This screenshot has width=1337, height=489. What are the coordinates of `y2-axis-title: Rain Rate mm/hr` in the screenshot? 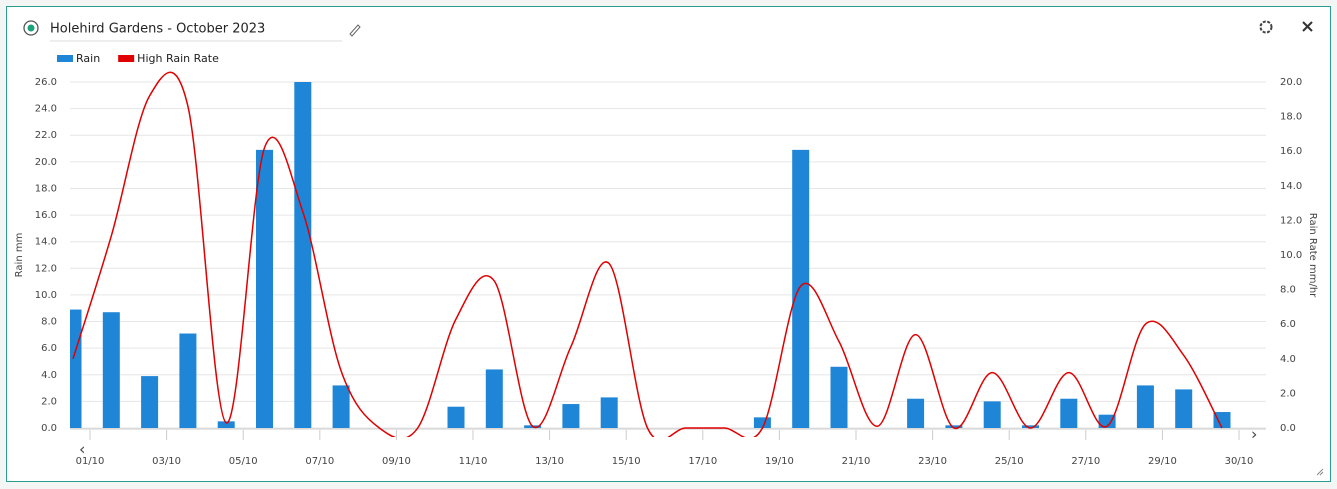 It's located at (1312, 255).